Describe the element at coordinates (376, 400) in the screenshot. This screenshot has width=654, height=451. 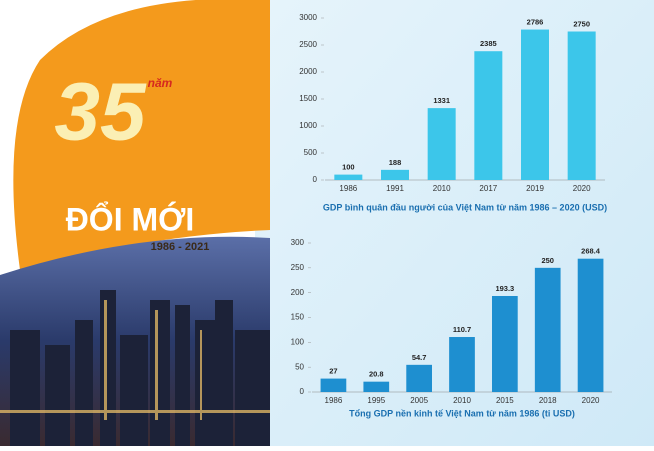
I see `x-tick-label: 1995` at that location.